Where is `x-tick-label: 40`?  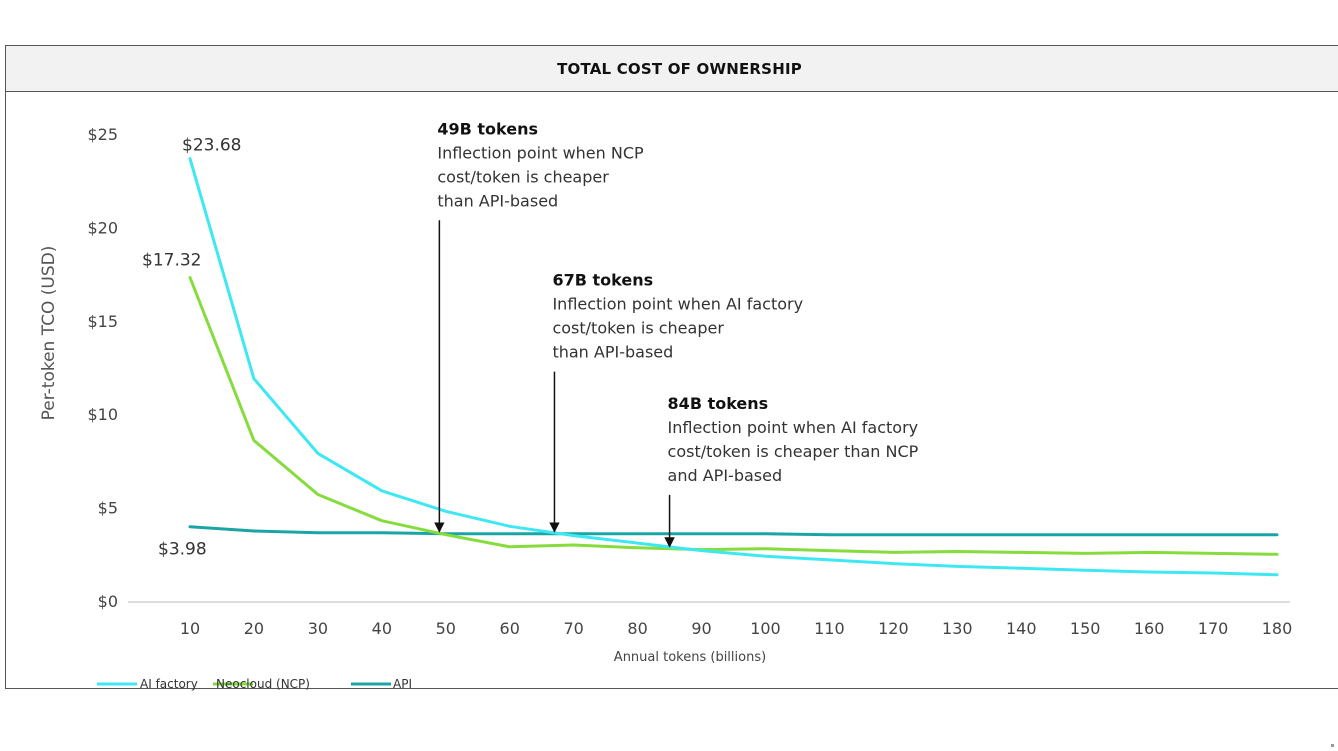
x-tick-label: 40 is located at coordinates (382, 628).